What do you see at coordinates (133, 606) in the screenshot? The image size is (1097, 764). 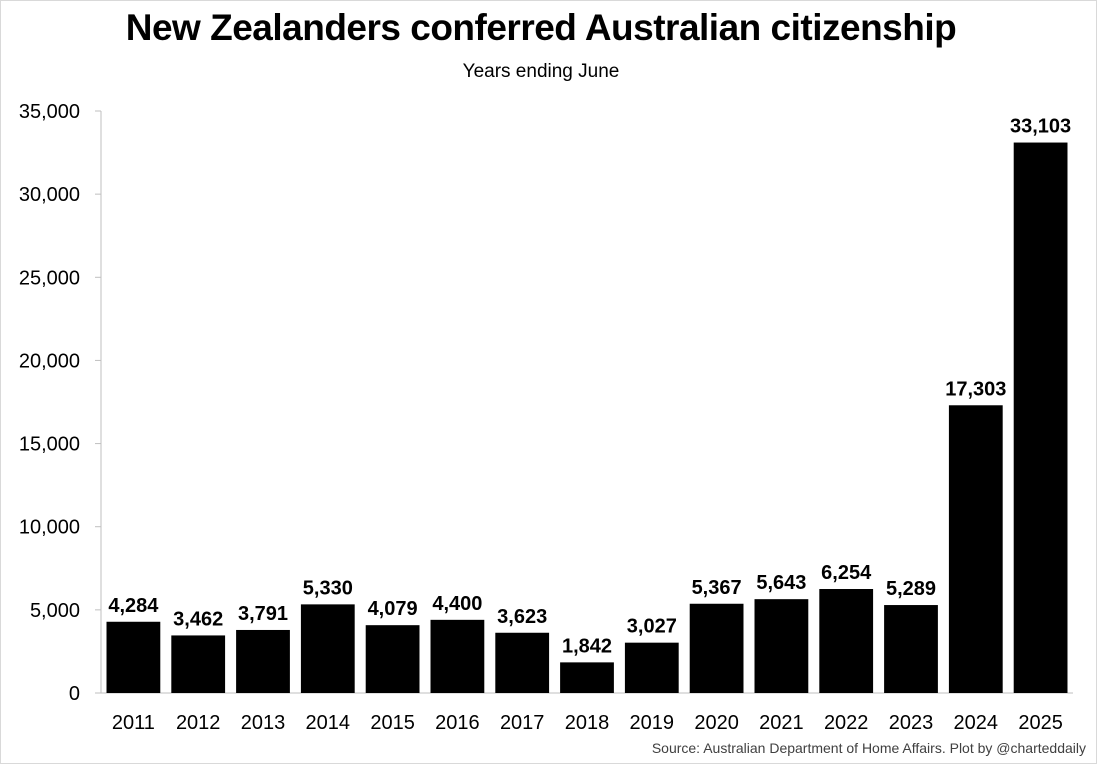 I see `data-label: 4,284` at bounding box center [133, 606].